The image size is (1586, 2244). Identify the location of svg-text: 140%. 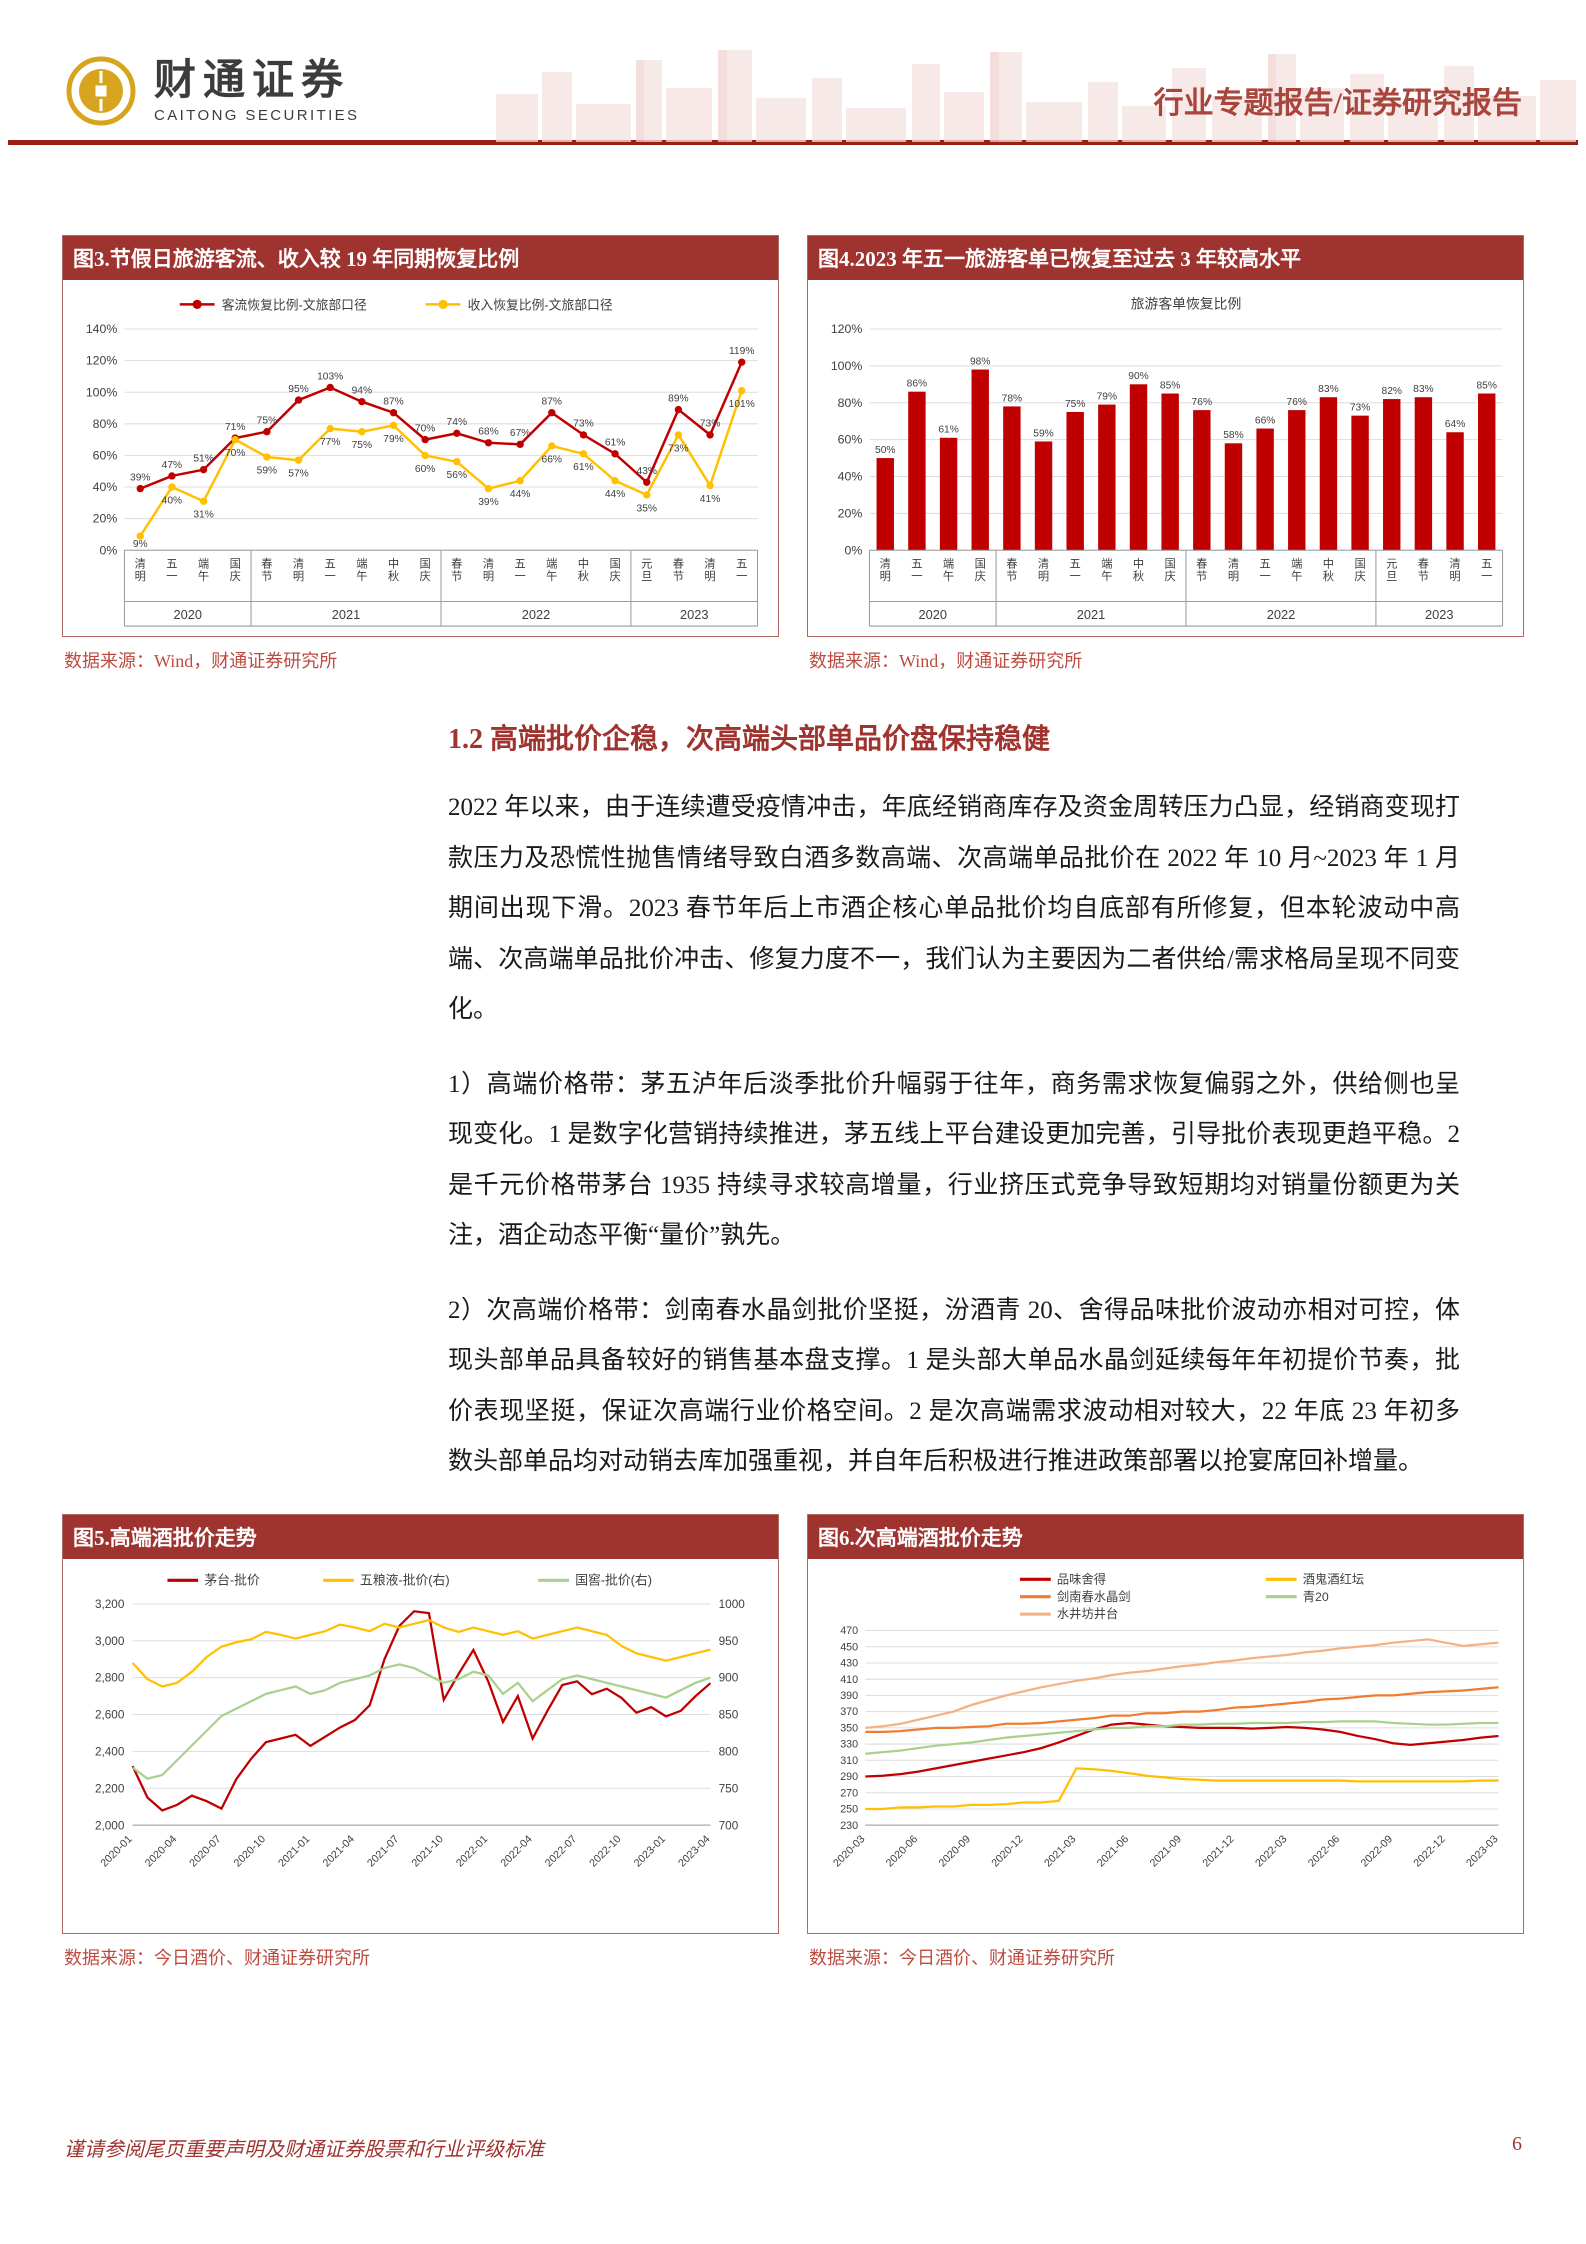
(101, 329).